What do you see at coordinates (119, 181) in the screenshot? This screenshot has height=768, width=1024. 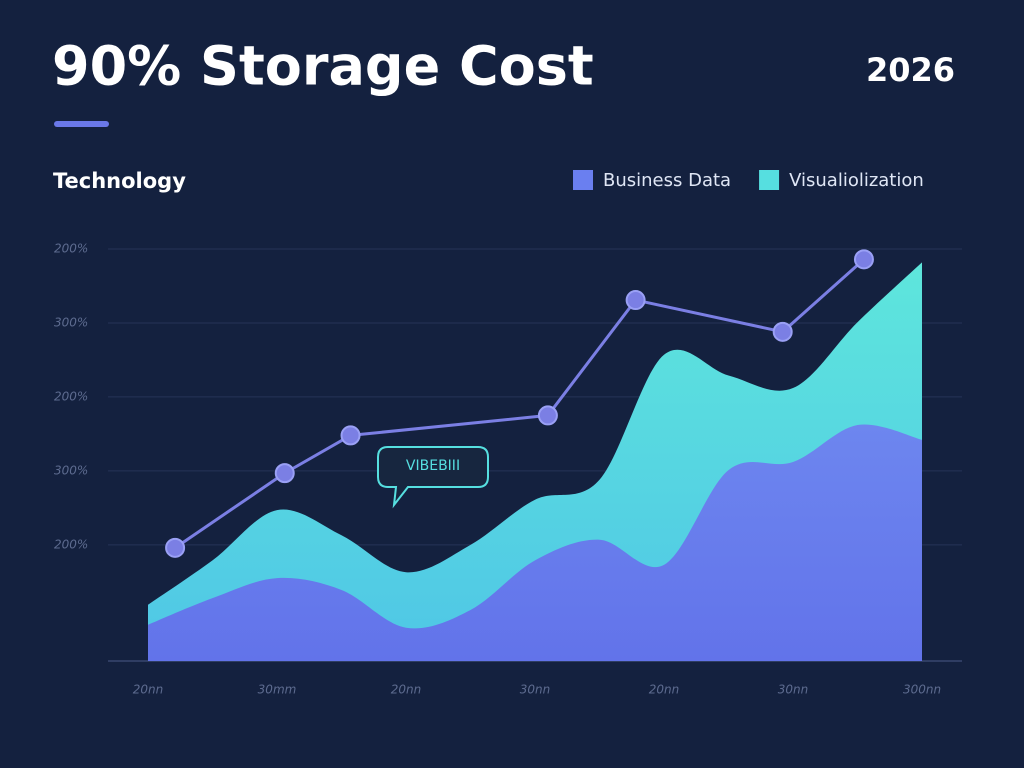 I see `subtitle: Technology` at bounding box center [119, 181].